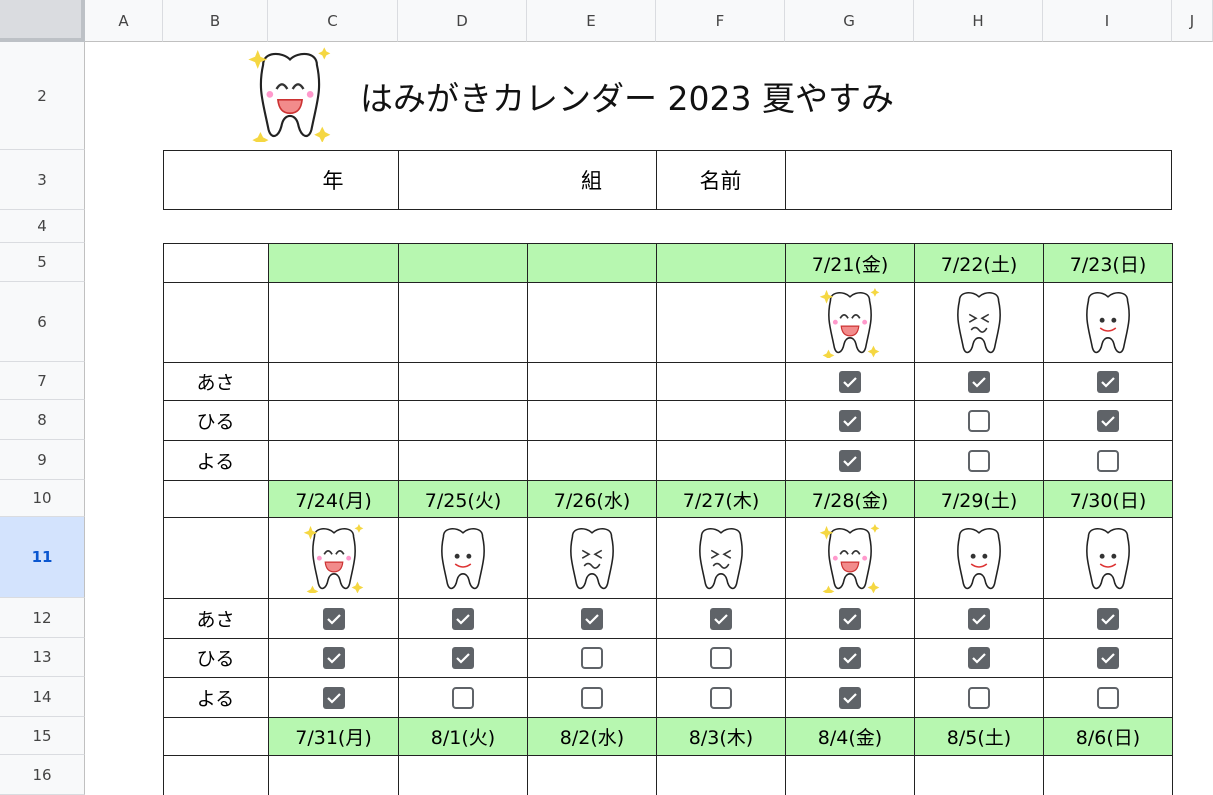 Image resolution: width=1213 pixels, height=795 pixels. Describe the element at coordinates (215, 21) in the screenshot. I see `column-header: B` at that location.